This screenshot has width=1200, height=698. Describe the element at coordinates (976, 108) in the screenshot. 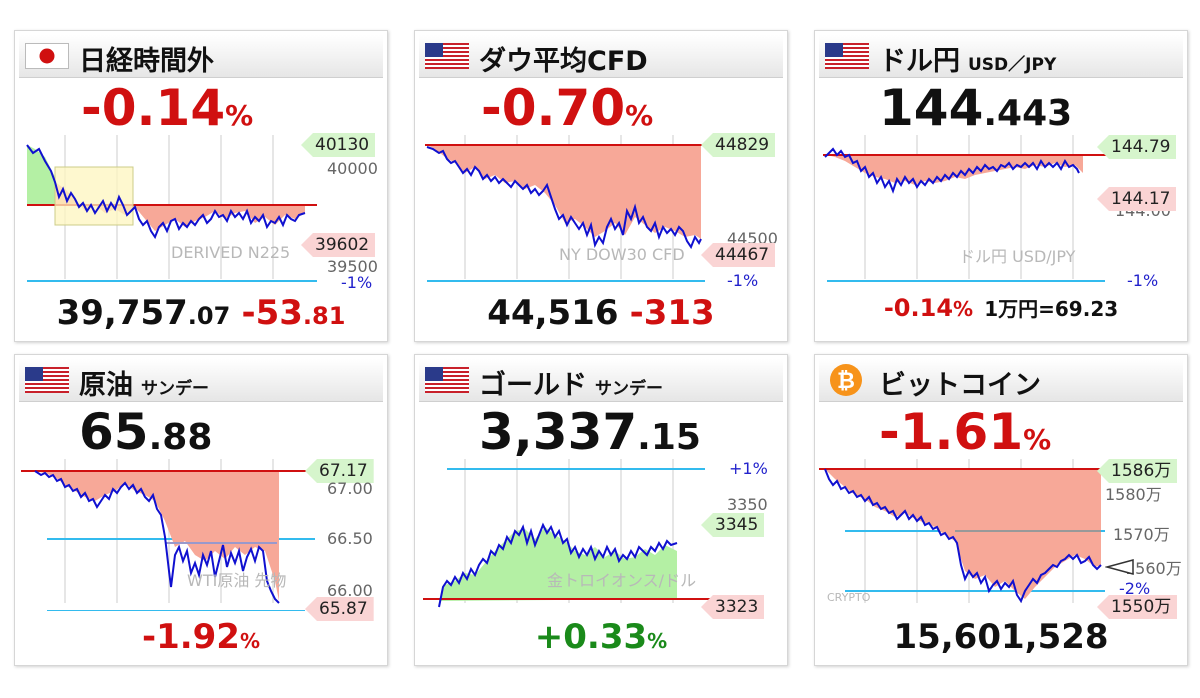

I see `price: 144.443` at that location.